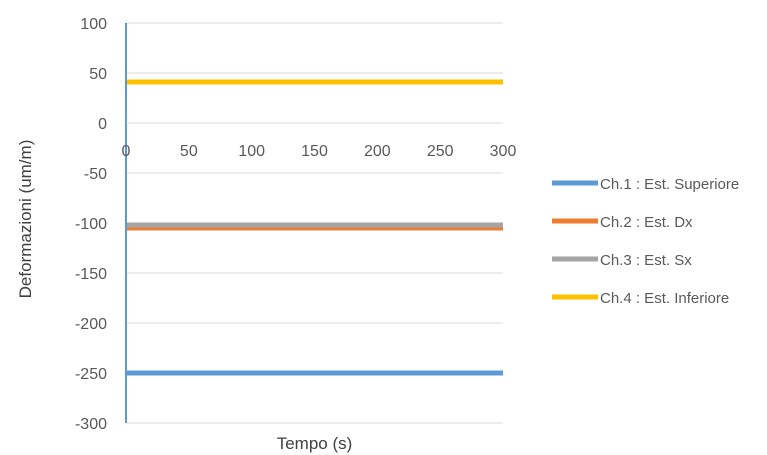  I want to click on y-tick-label: 50, so click(98, 74).